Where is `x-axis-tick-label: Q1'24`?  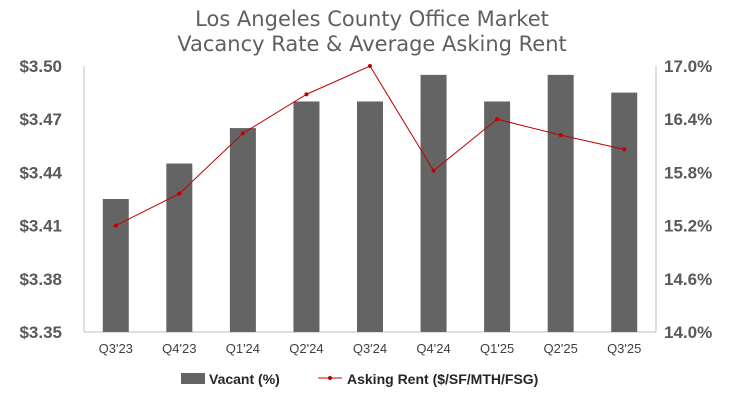 x-axis-tick-label: Q1'24 is located at coordinates (243, 348).